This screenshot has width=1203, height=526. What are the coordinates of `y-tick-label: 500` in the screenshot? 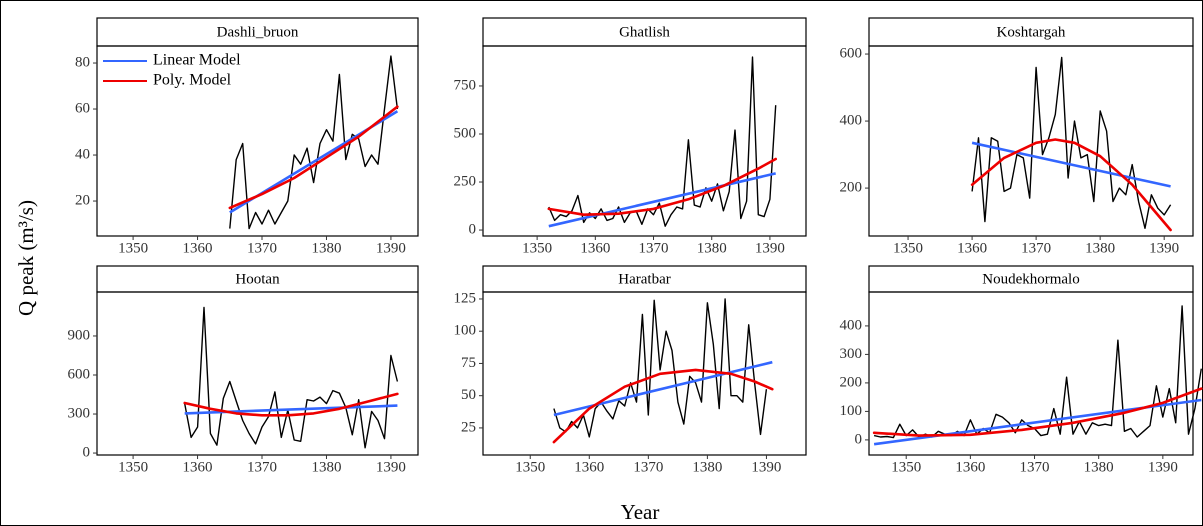 It's located at (465, 133).